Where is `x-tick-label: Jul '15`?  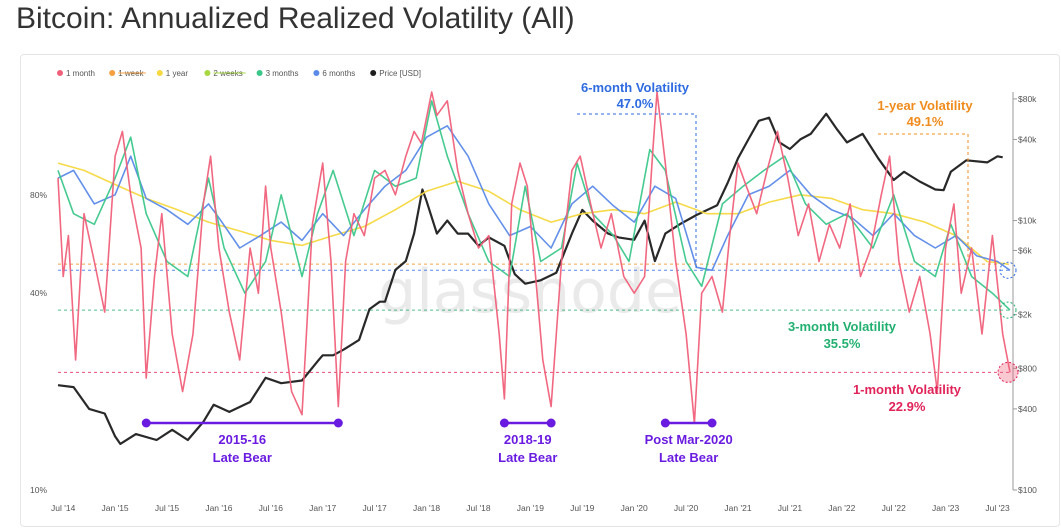
x-tick-label: Jul '15 is located at coordinates (167, 508).